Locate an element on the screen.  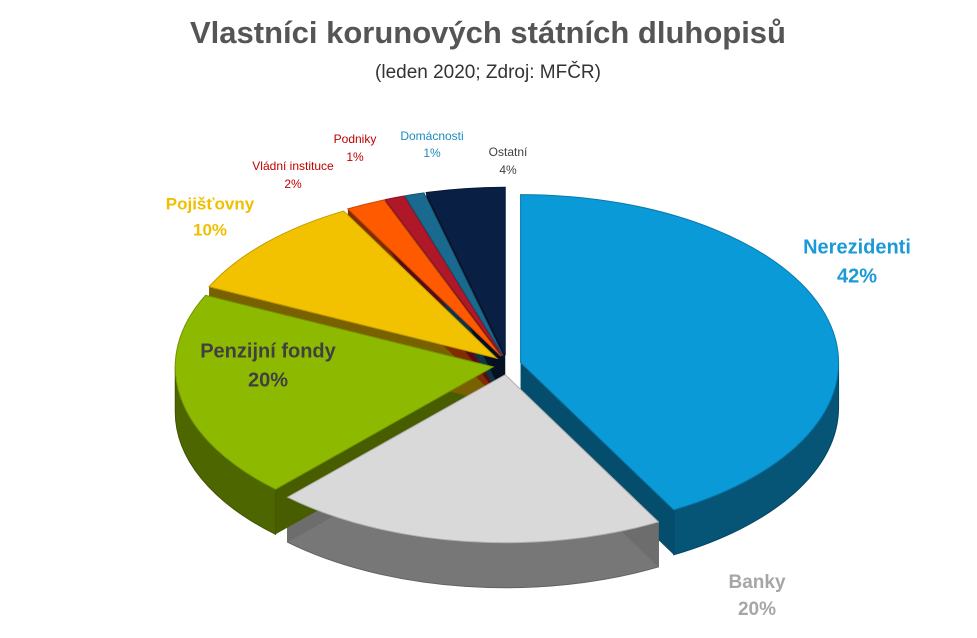
value-label: 2% is located at coordinates (293, 184).